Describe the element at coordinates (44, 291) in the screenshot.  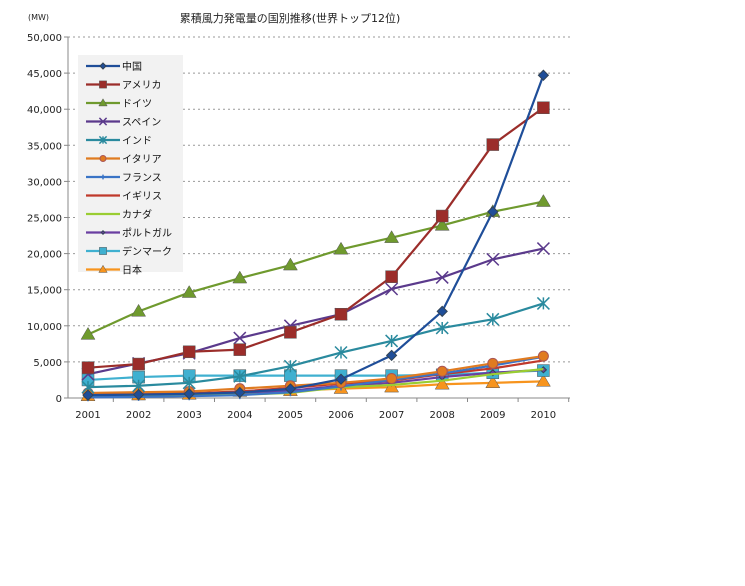
I see `y-tick-label: 15,000` at that location.